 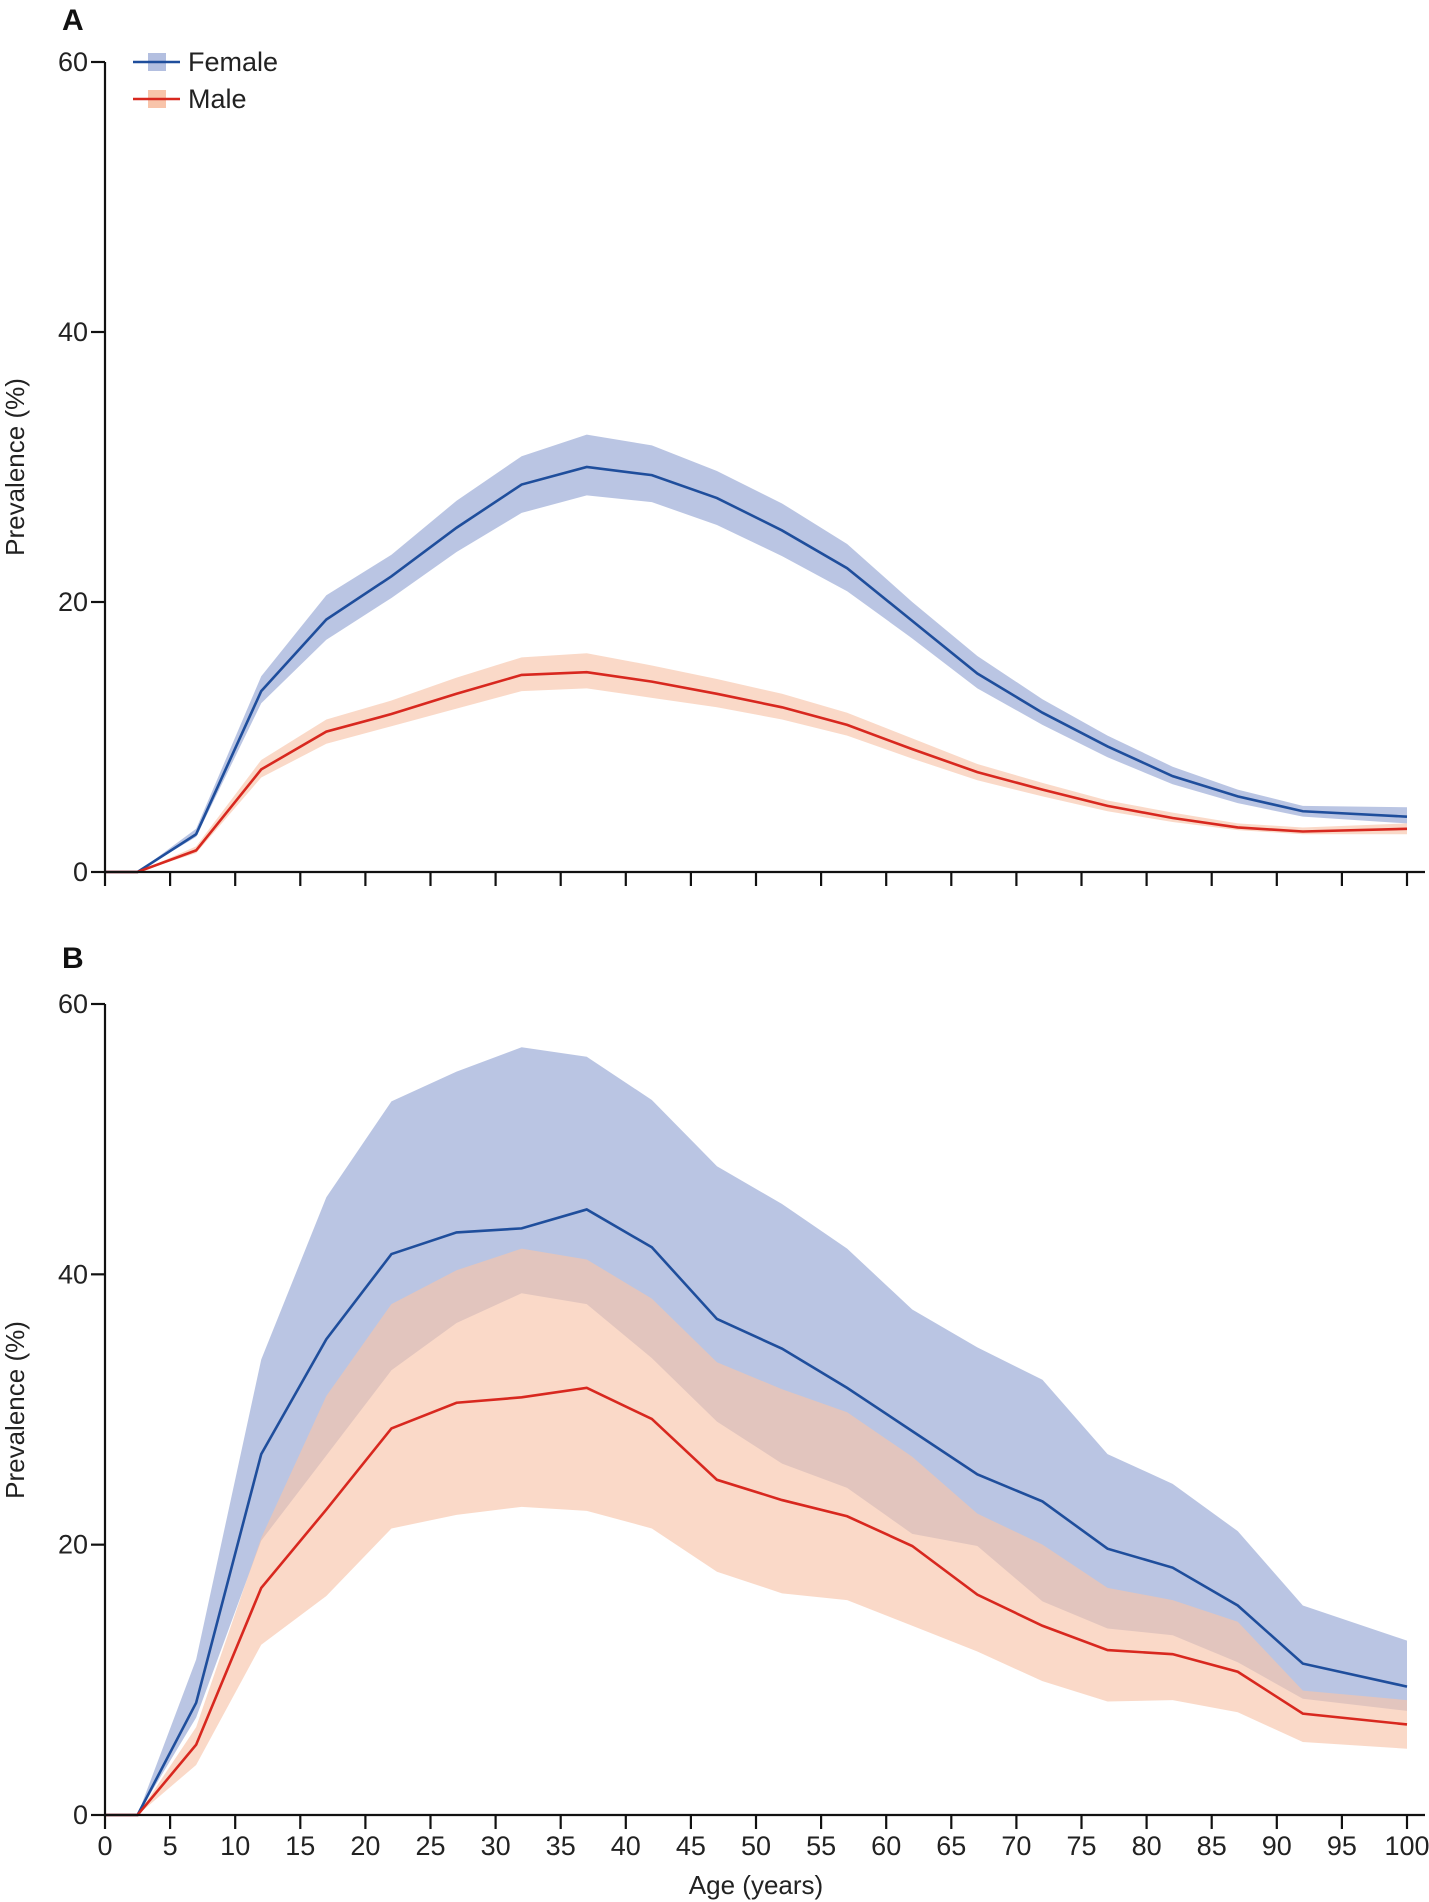 I want to click on x-tick-label: 5, so click(x=170, y=1846).